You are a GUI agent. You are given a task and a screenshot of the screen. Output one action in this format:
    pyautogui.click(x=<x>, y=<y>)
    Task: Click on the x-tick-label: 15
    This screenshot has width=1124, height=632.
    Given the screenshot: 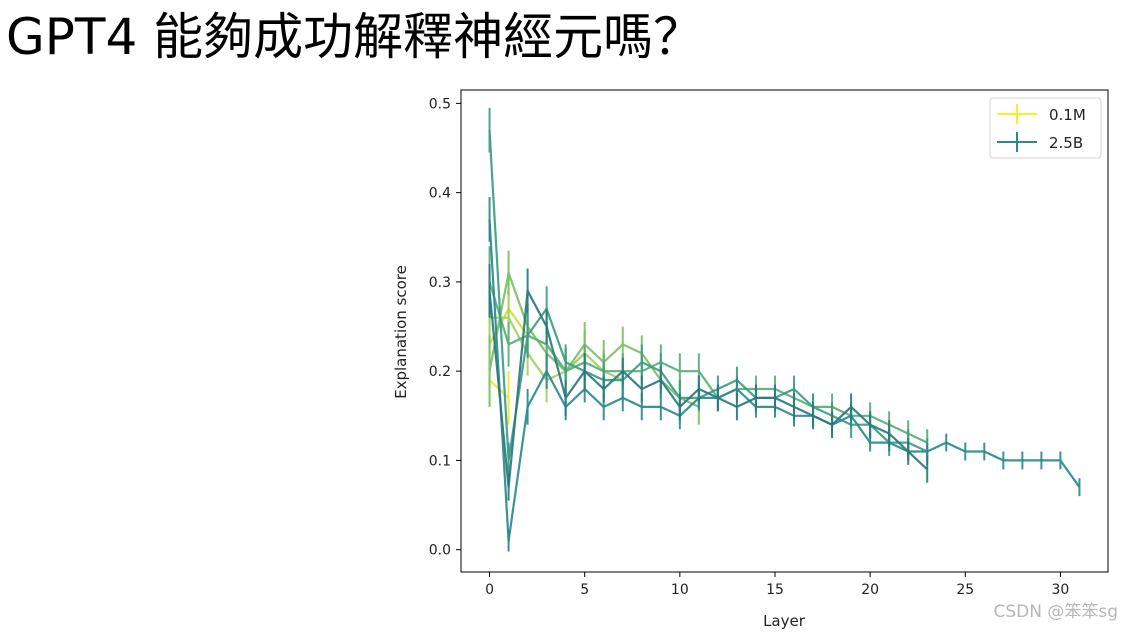 What is the action you would take?
    pyautogui.click(x=775, y=590)
    